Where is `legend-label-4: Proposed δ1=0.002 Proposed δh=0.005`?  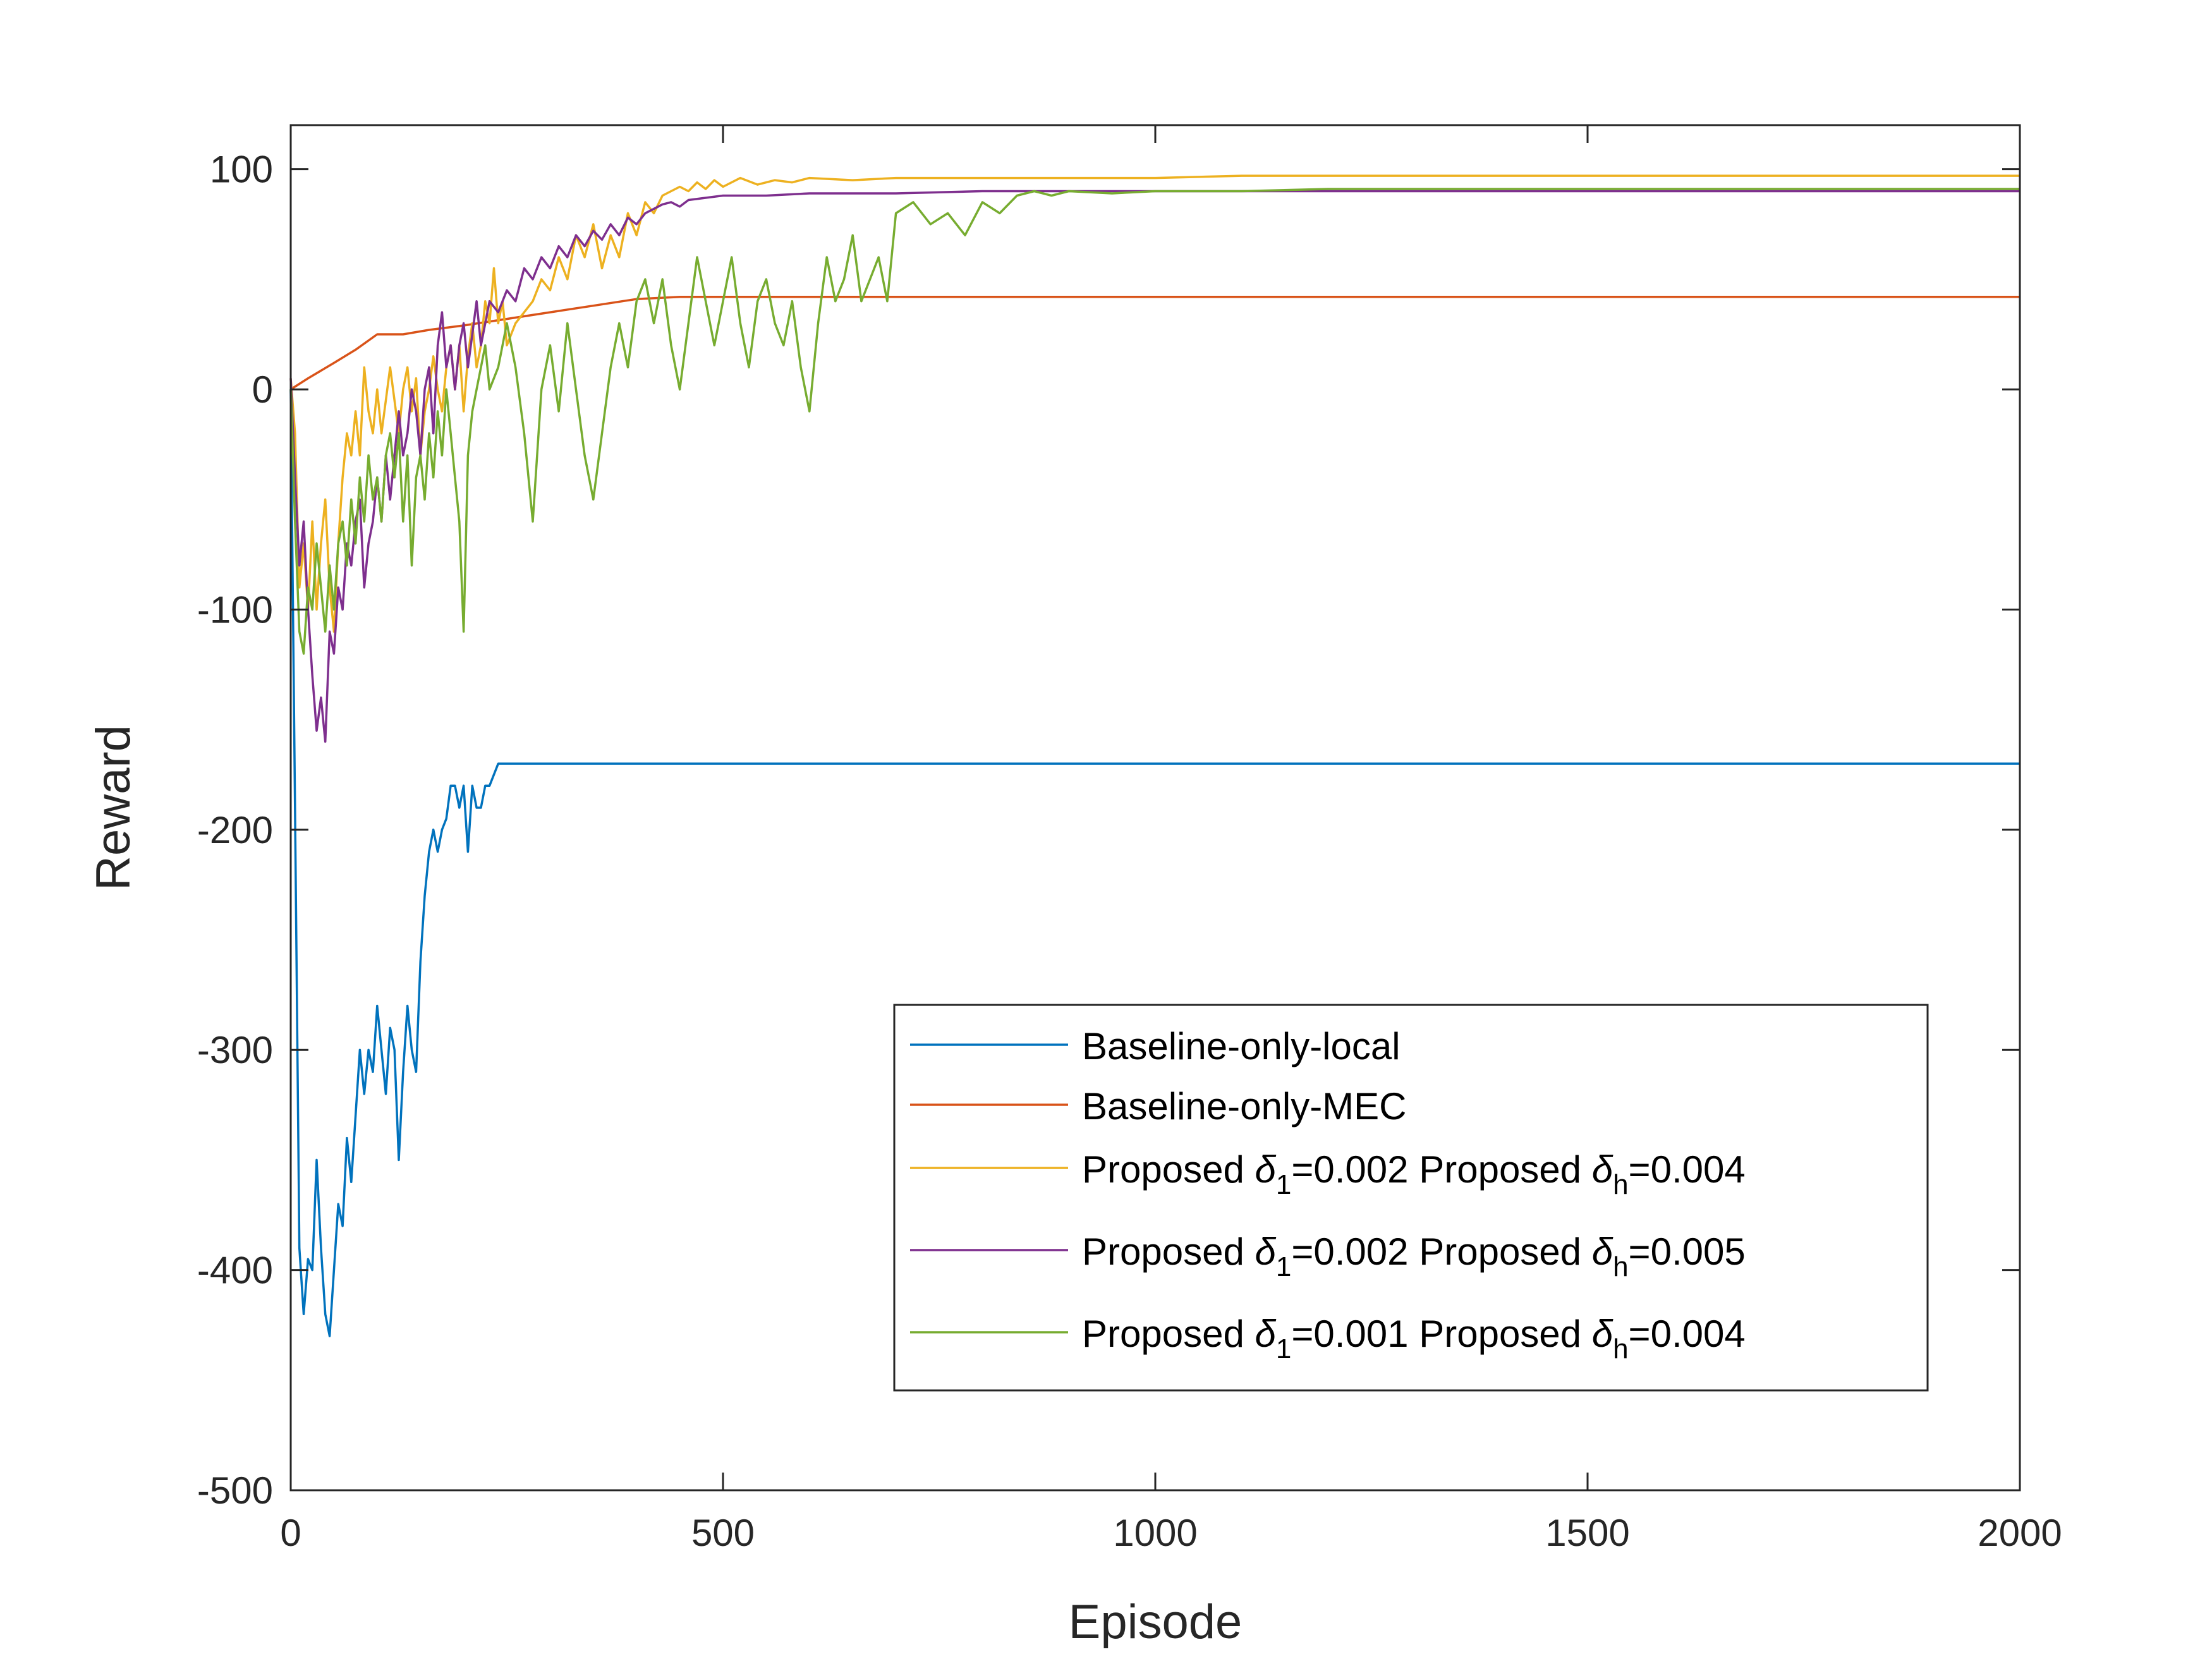
legend-label-4: Proposed δ1=0.002 Proposed δh=0.005 is located at coordinates (1414, 1256).